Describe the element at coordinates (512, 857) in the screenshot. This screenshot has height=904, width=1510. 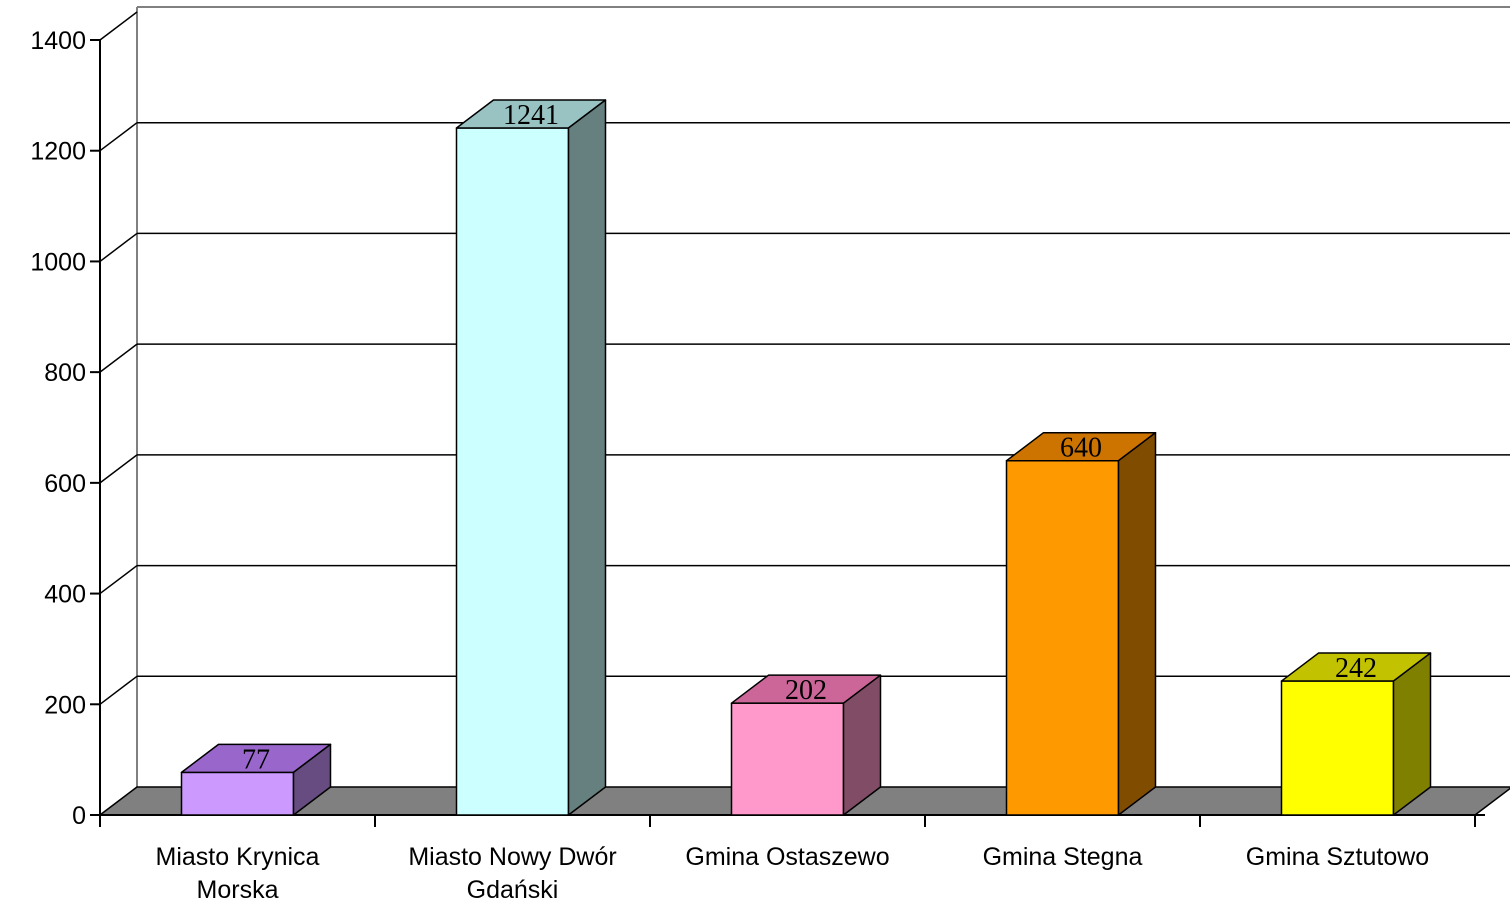
I see `x-category-label: Miasto Nowy Dwór` at that location.